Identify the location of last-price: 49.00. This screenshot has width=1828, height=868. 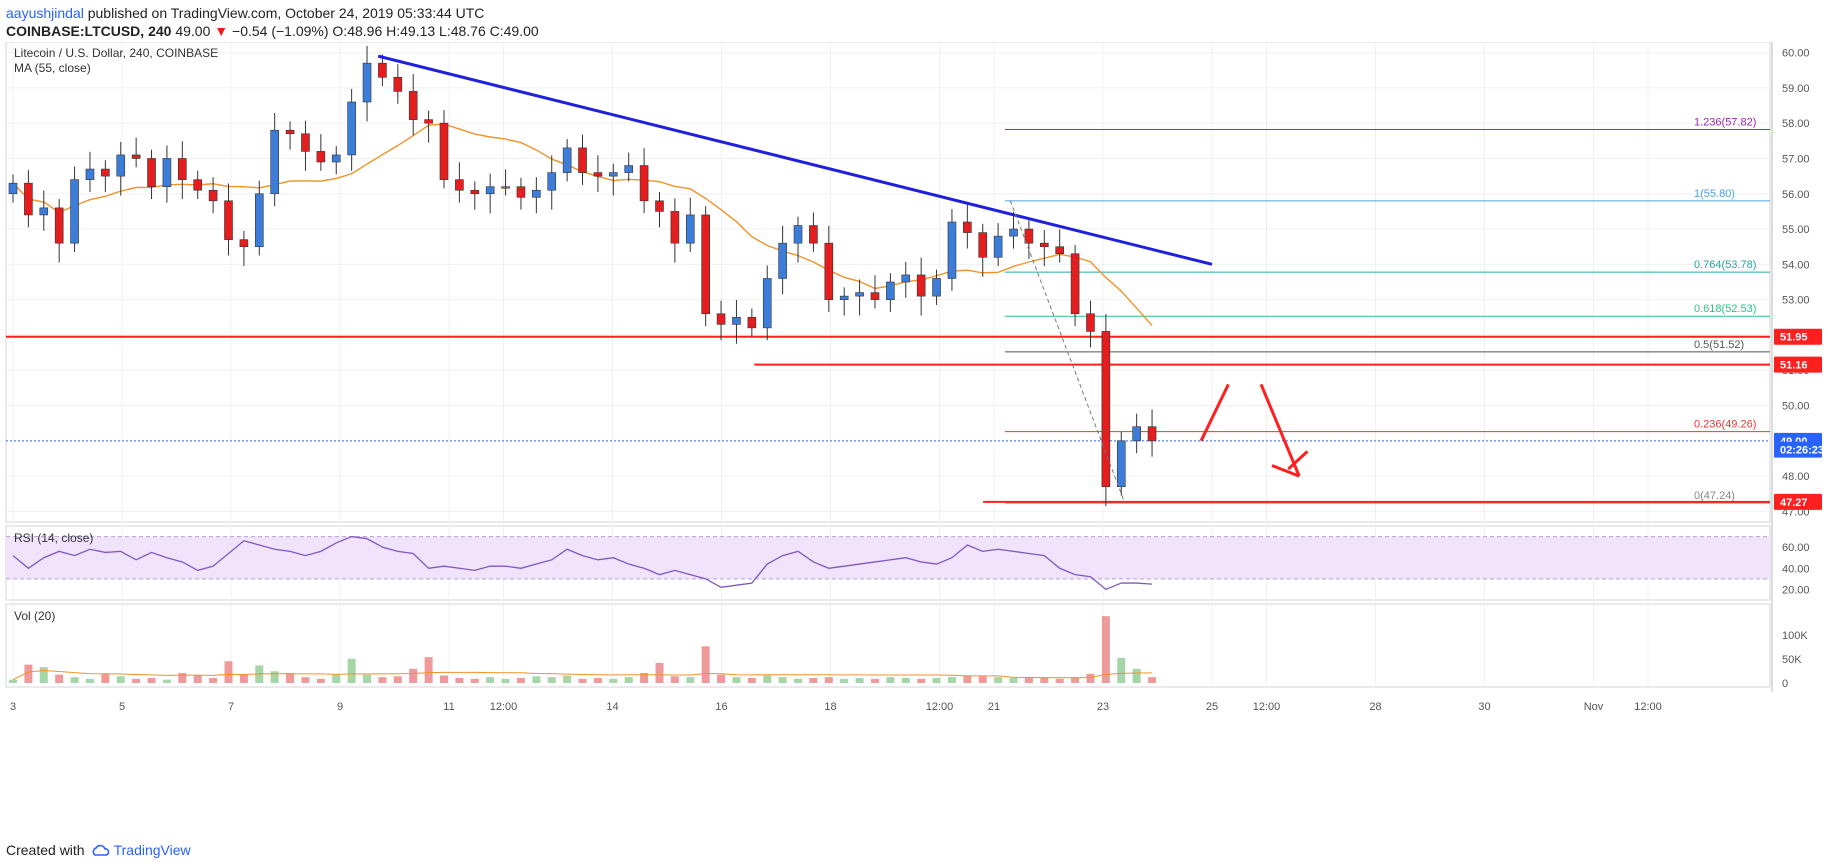
(193, 31).